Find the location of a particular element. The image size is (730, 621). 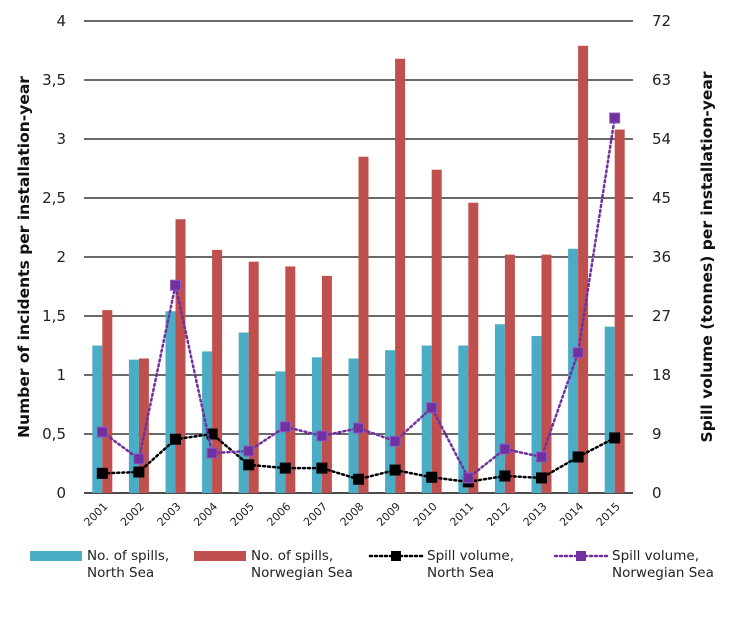

right-tick-label: 27 is located at coordinates (661, 316).